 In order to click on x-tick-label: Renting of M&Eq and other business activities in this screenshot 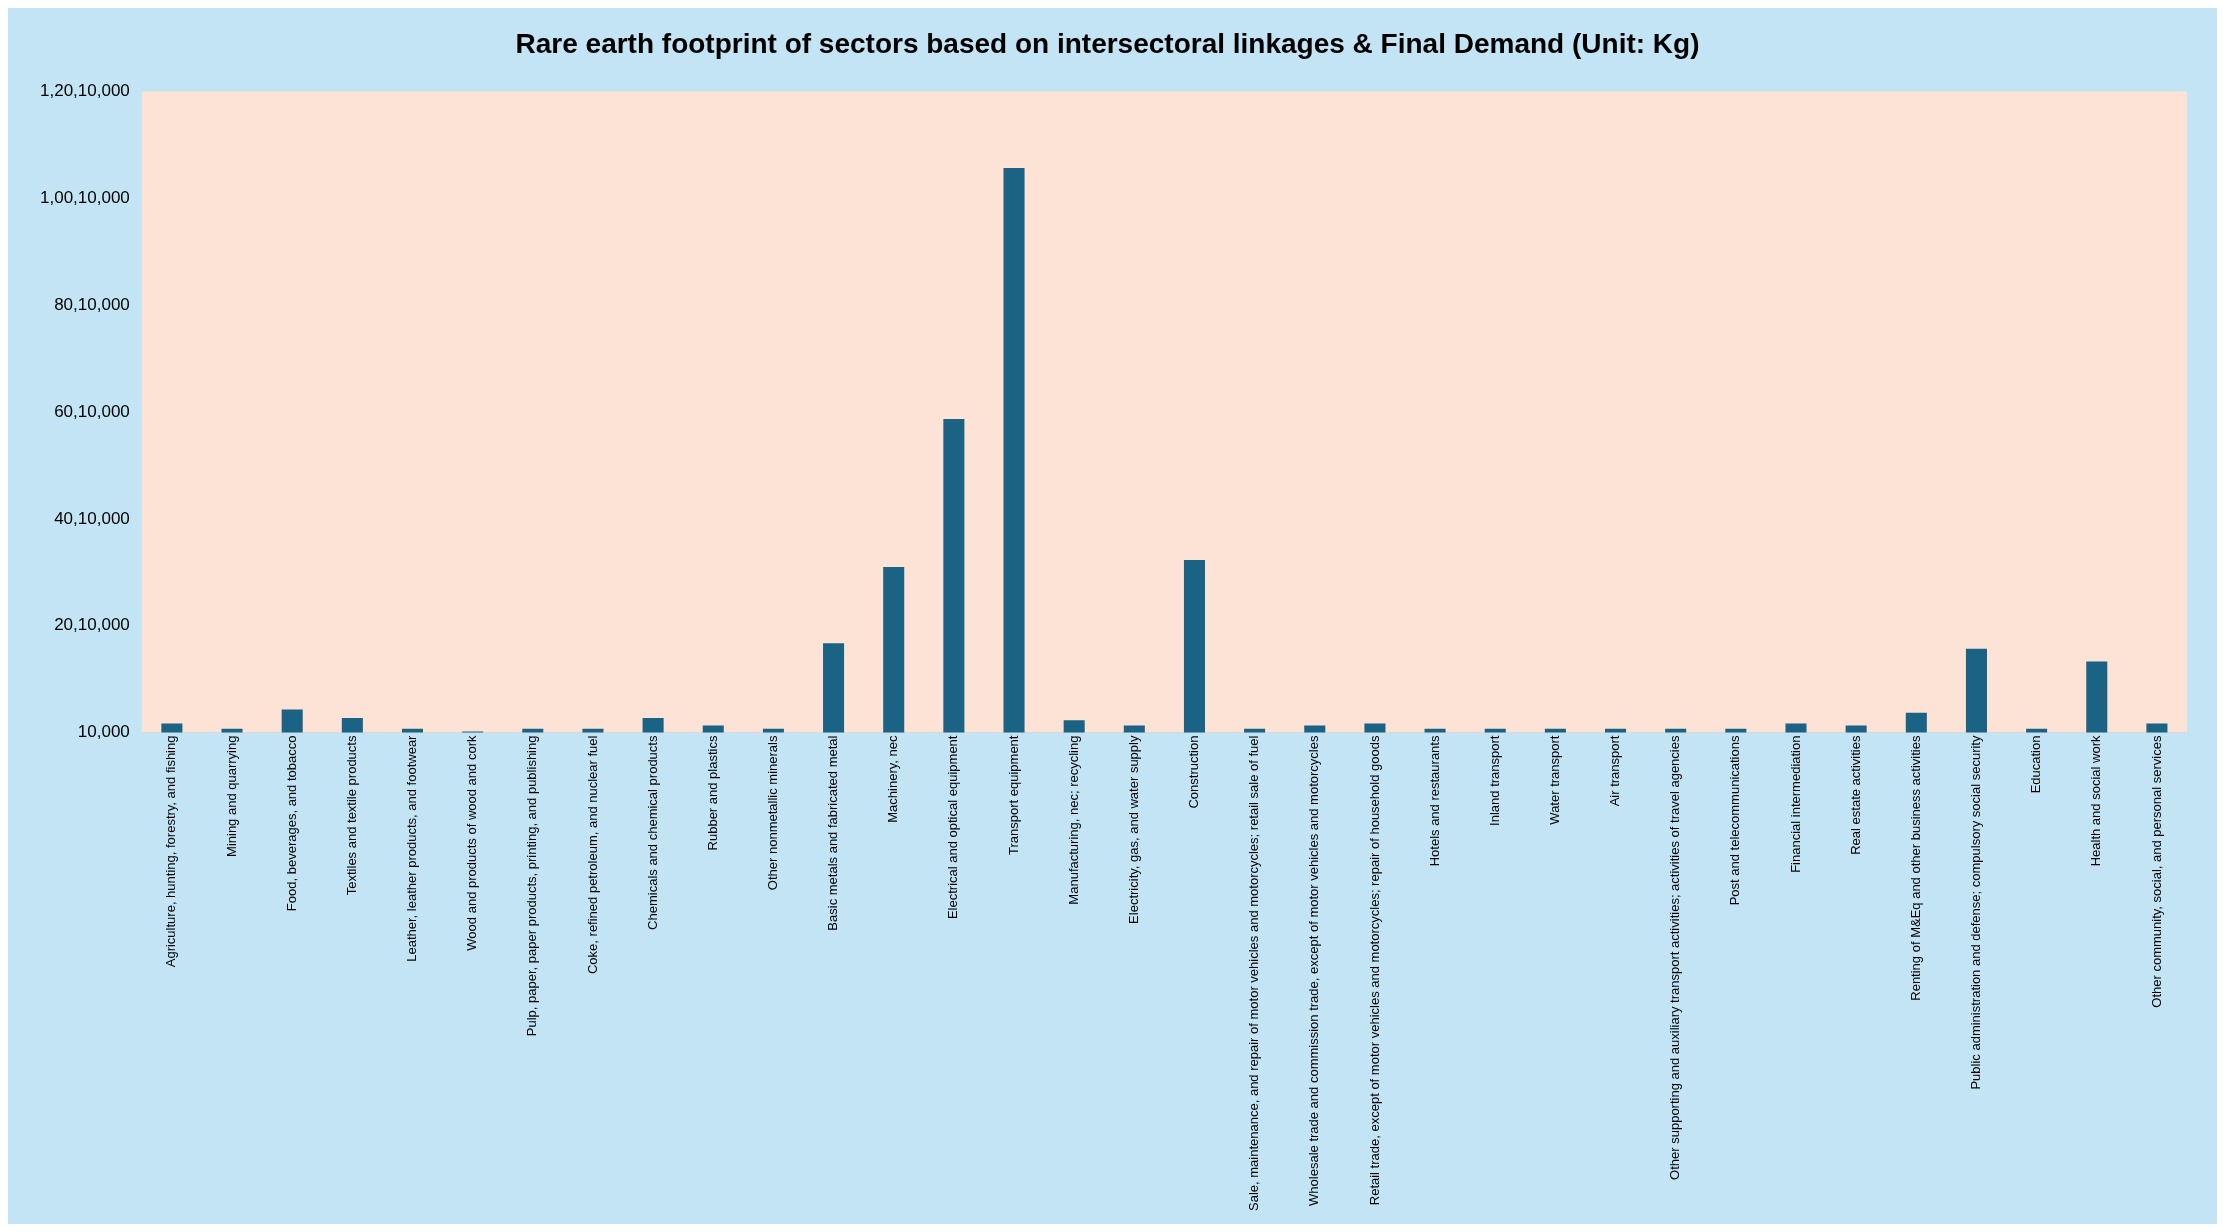, I will do `click(1915, 868)`.